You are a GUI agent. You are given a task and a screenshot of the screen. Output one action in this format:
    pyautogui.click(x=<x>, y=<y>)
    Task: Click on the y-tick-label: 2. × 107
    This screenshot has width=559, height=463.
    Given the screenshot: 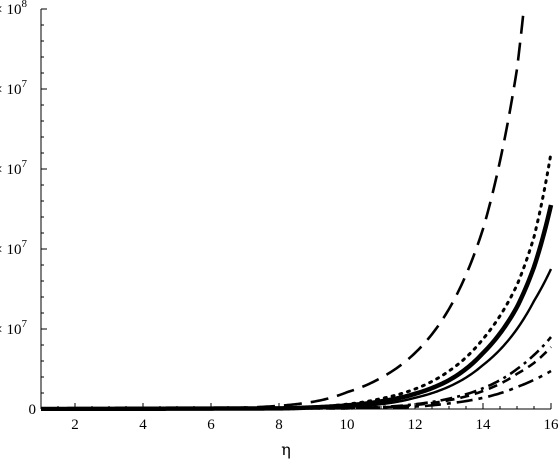 What is the action you would take?
    pyautogui.click(x=14, y=328)
    